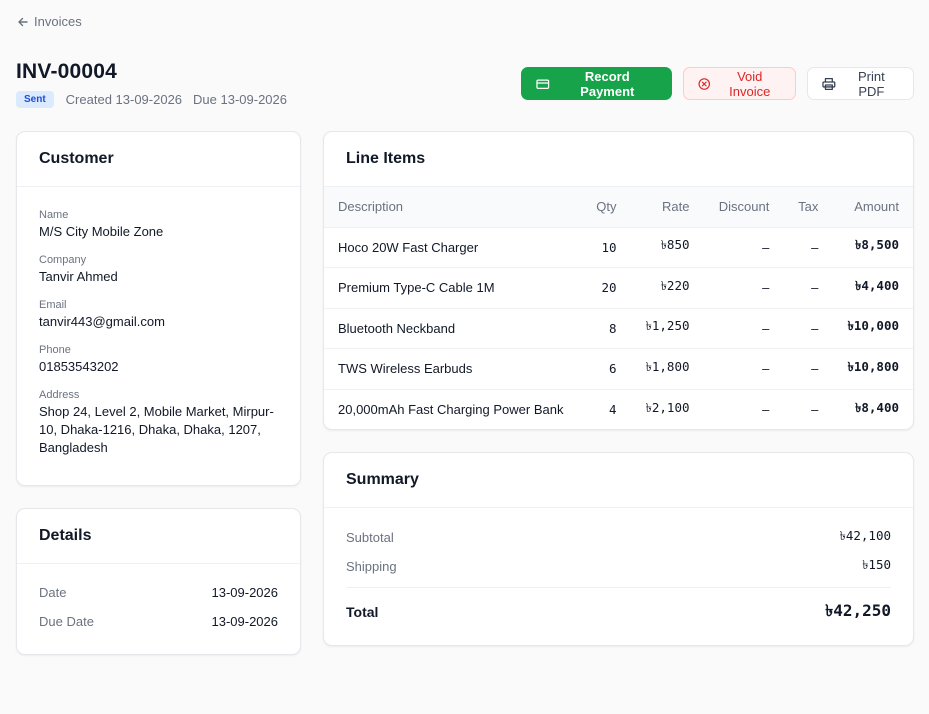 Image resolution: width=929 pixels, height=714 pixels. Describe the element at coordinates (667, 288) in the screenshot. I see `cell-rate: ৳220` at that location.